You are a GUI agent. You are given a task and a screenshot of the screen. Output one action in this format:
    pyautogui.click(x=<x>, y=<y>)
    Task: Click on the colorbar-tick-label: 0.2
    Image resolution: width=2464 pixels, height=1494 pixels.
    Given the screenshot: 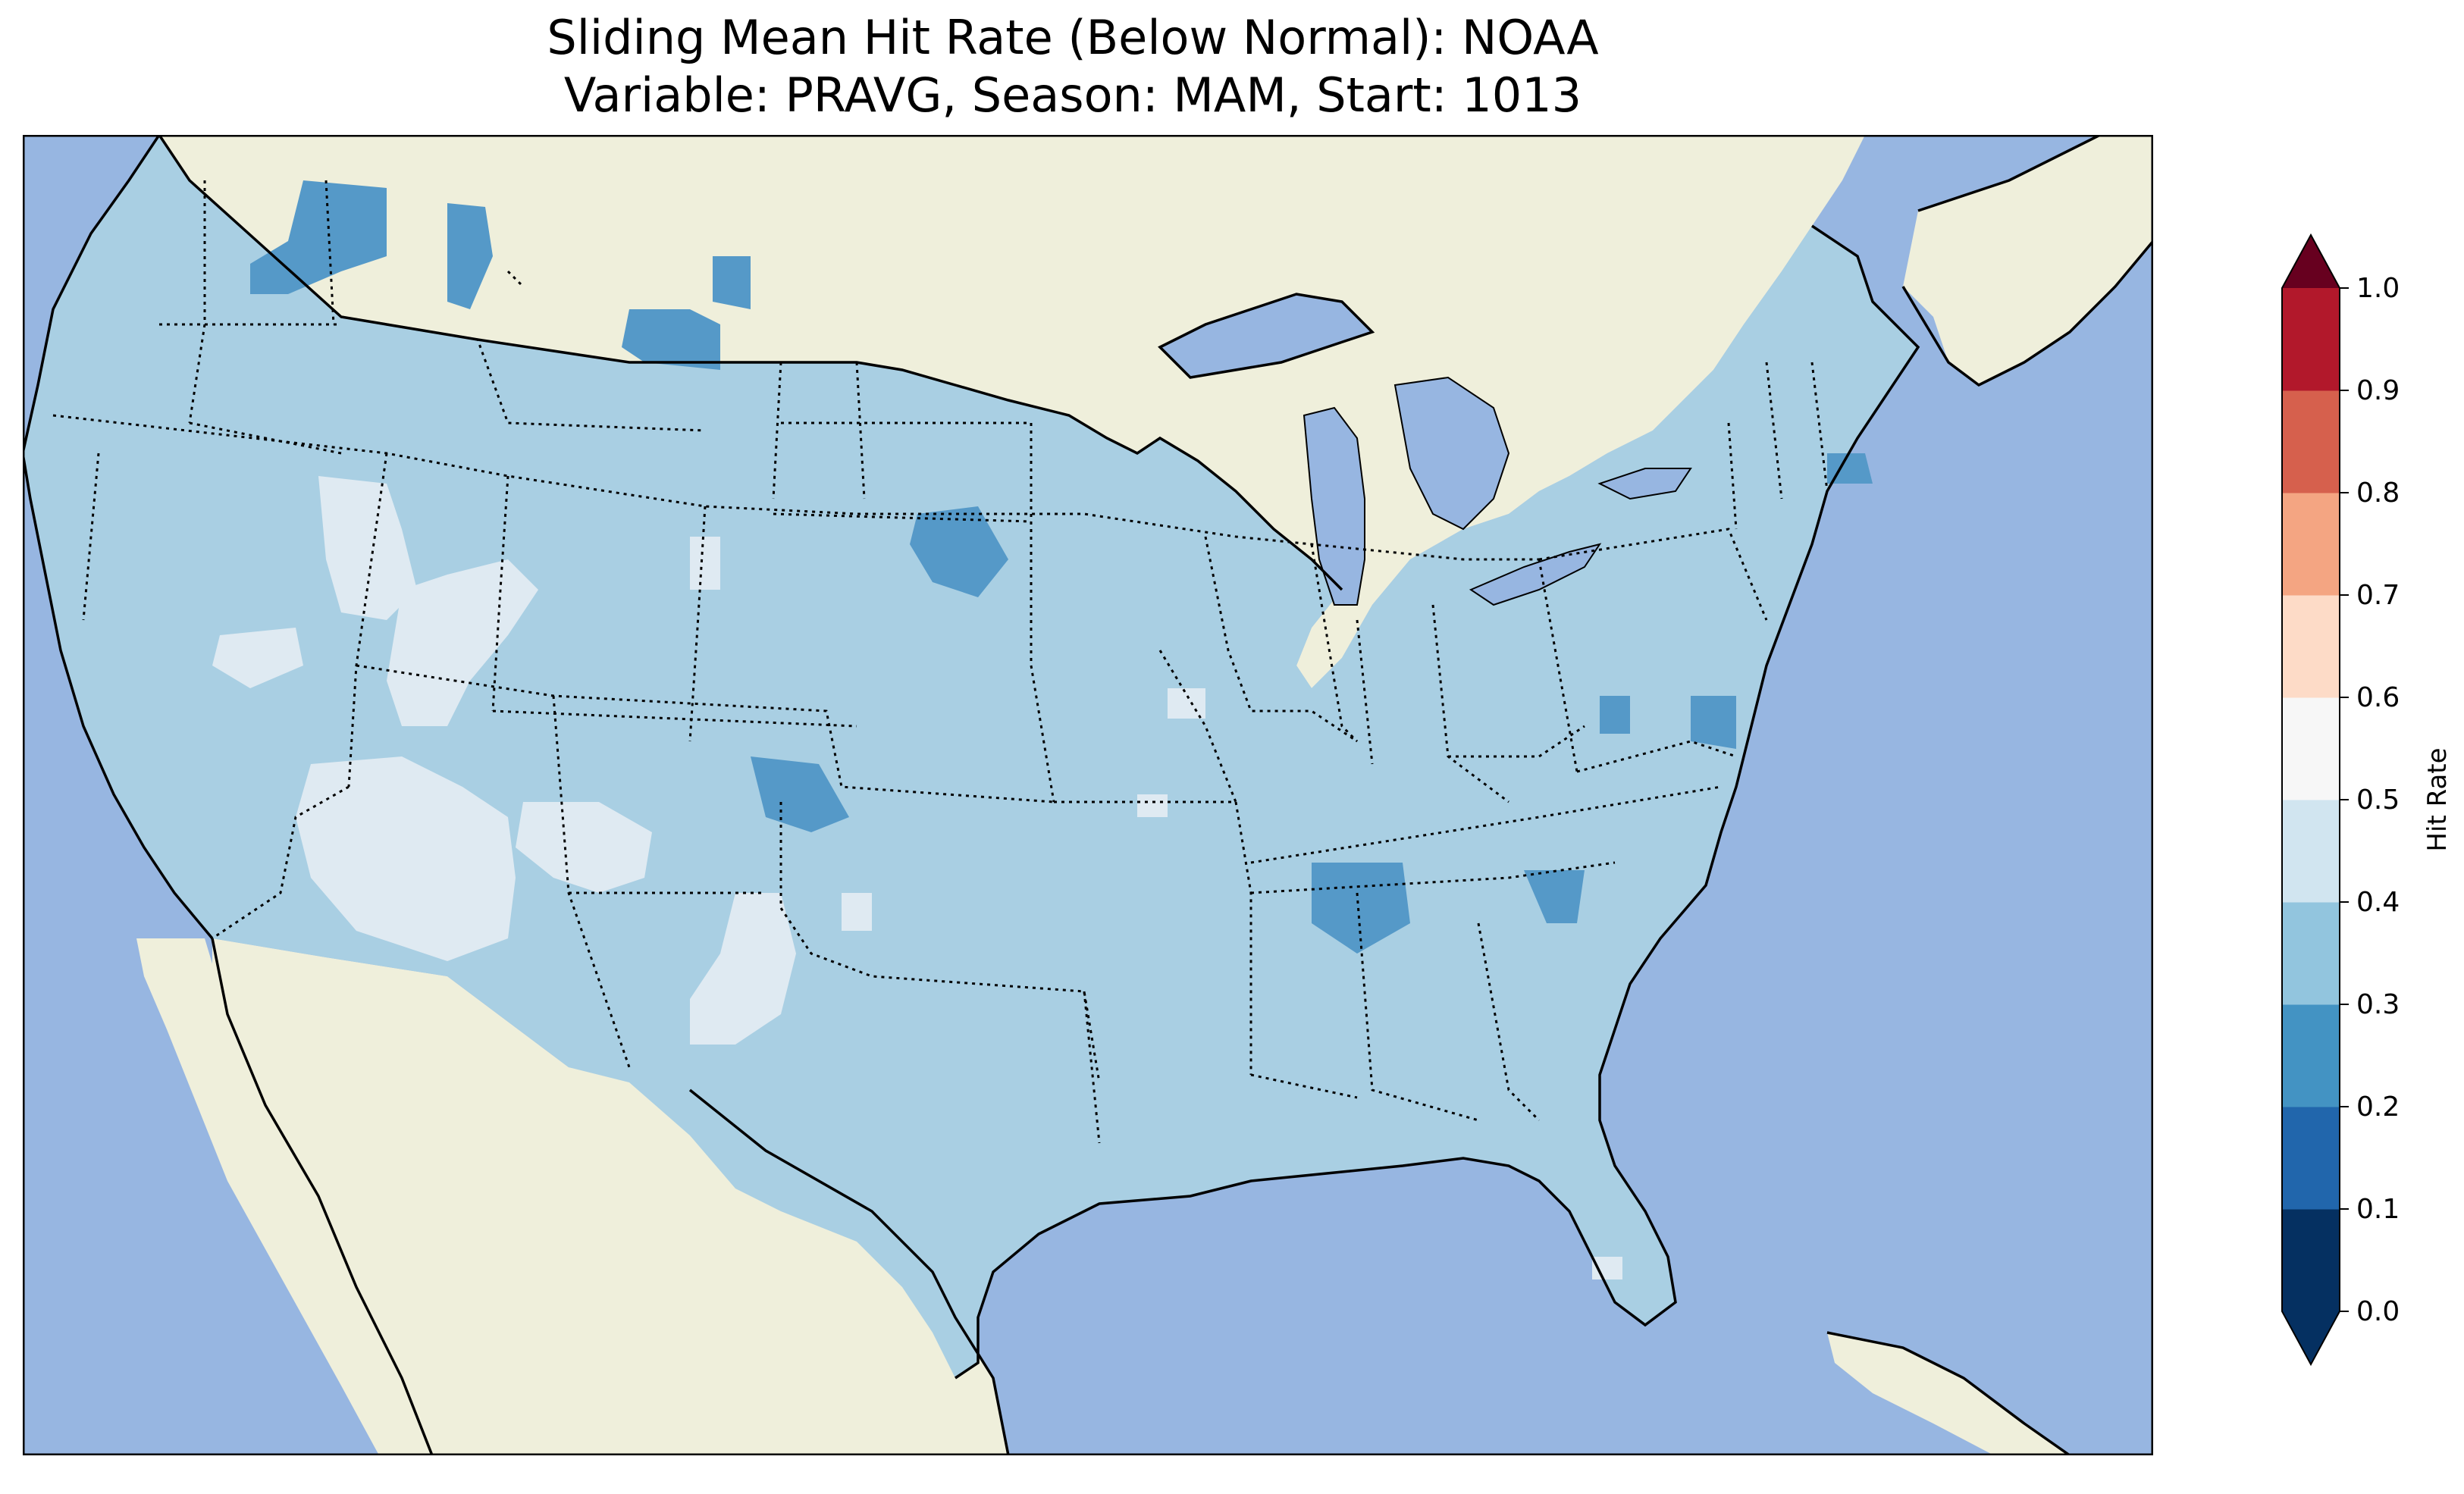 What is the action you would take?
    pyautogui.click(x=2378, y=1107)
    